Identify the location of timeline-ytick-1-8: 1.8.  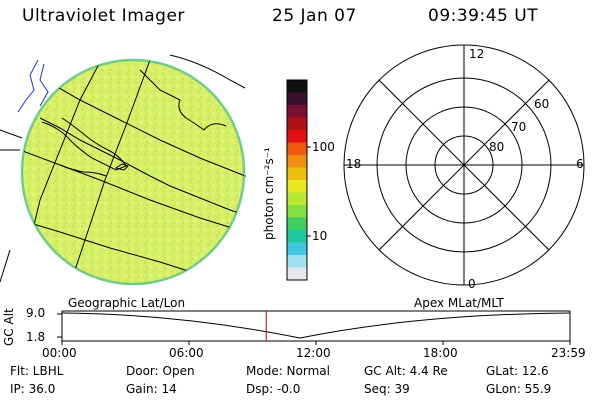
(36, 337).